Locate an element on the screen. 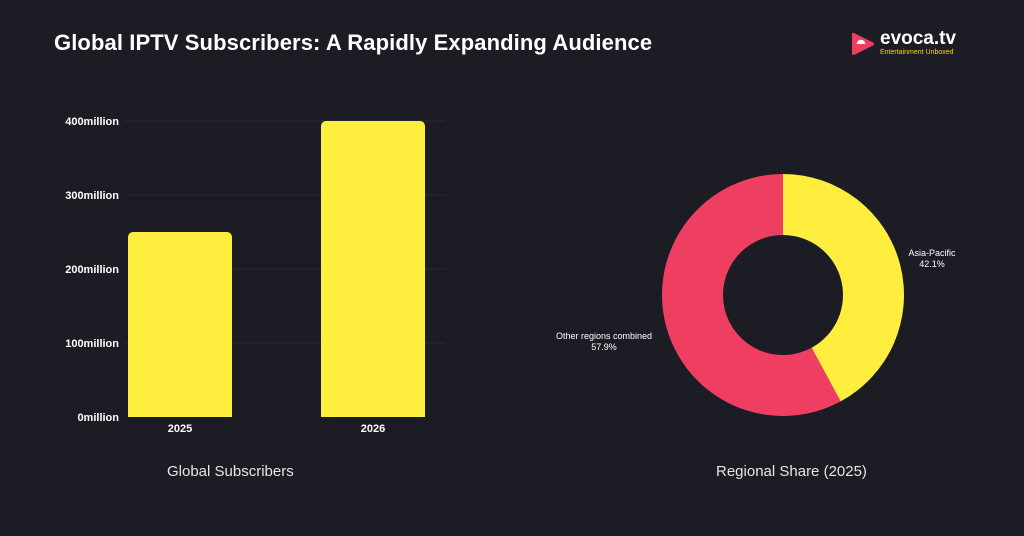 The height and width of the screenshot is (536, 1024). brand-tagline: Entertainment Unboxed is located at coordinates (917, 52).